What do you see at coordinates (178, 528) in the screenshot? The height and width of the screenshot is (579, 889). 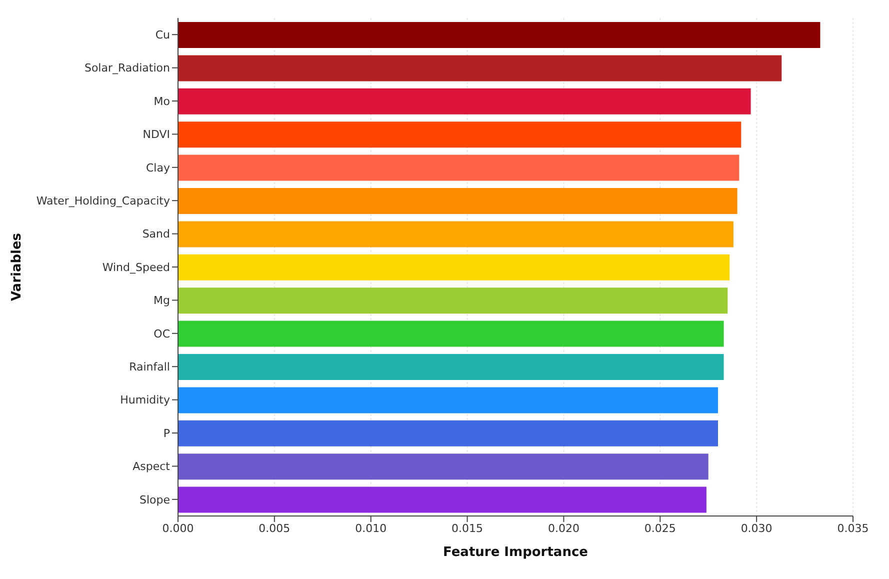 I see `x-tick-label: 0.000` at bounding box center [178, 528].